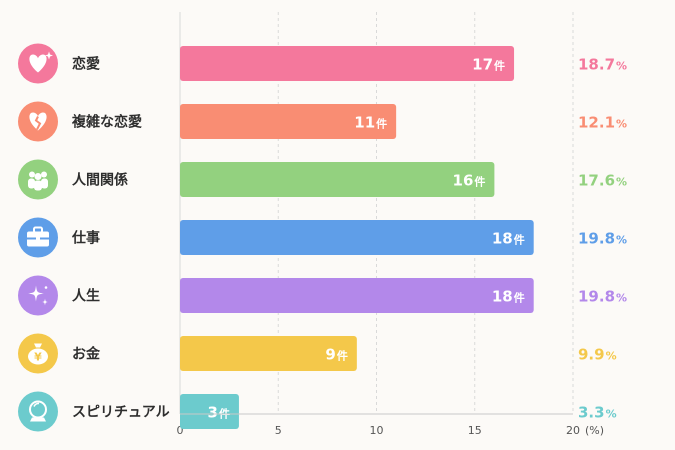 The height and width of the screenshot is (450, 675). I want to click on people-icon, so click(38, 179).